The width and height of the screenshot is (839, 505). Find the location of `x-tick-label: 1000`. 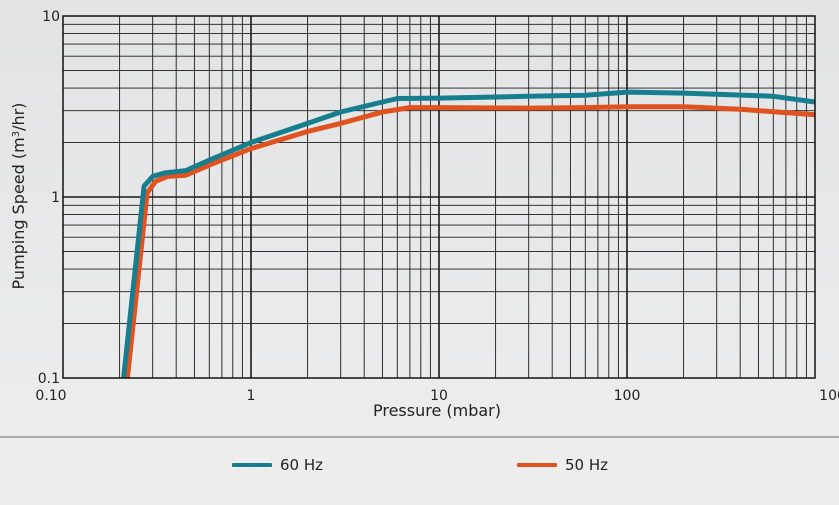

x-tick-label: 1000 is located at coordinates (829, 396).